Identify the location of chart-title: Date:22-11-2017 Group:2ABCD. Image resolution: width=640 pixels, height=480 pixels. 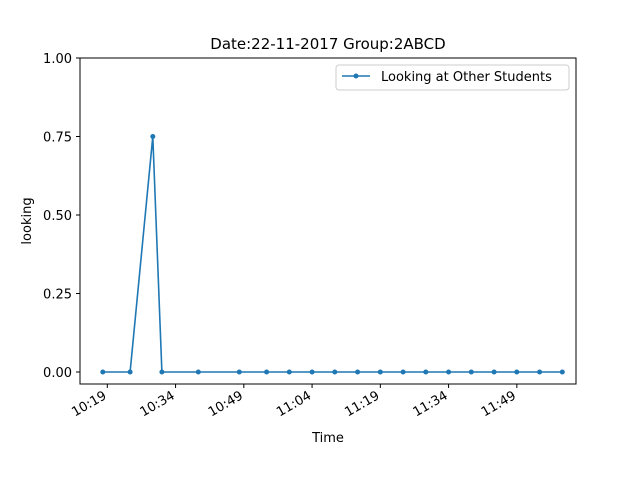
(327, 44).